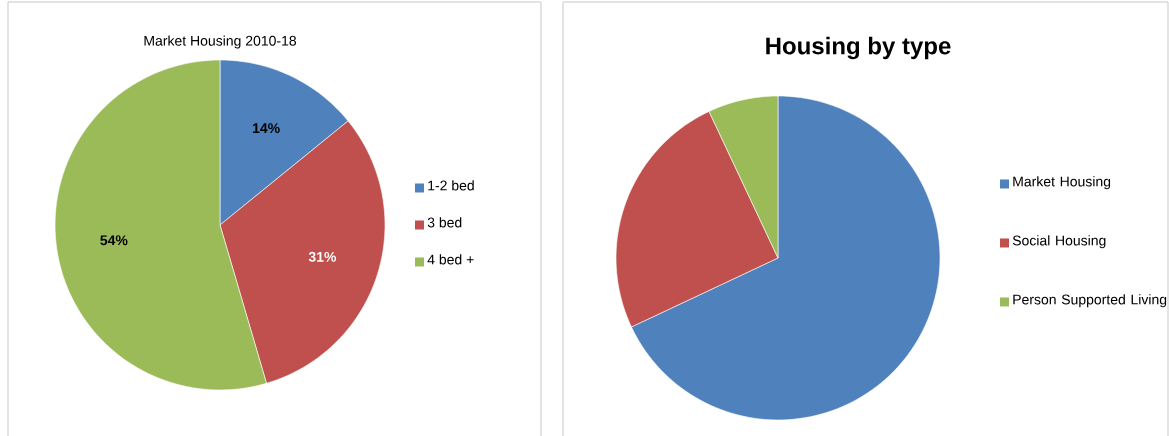 Image resolution: width=1169 pixels, height=436 pixels. I want to click on legend-label: 1-2 bed, so click(451, 185).